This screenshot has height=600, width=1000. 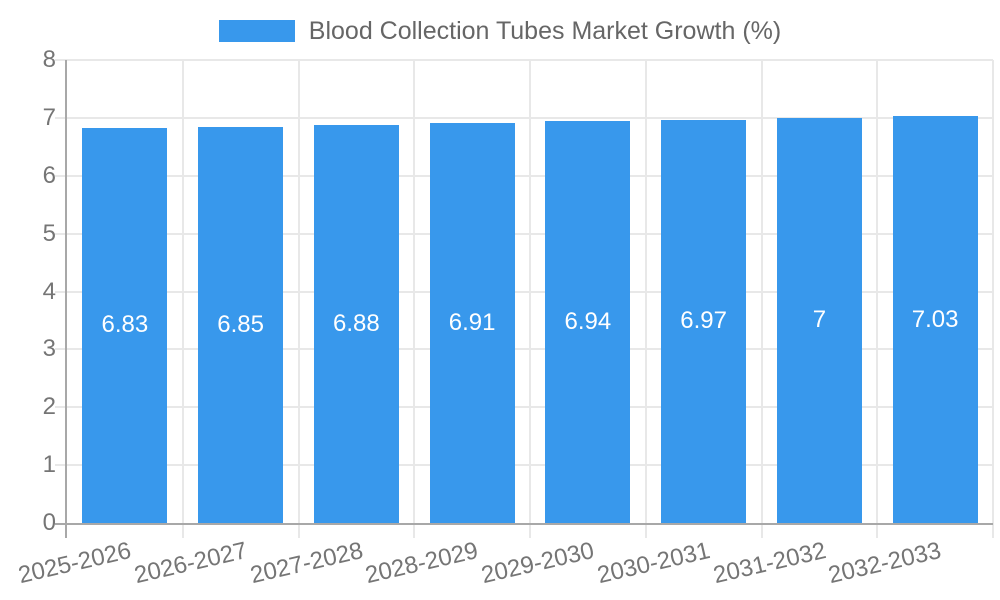 What do you see at coordinates (653, 563) in the screenshot?
I see `x-tick-label: 2030-2031` at bounding box center [653, 563].